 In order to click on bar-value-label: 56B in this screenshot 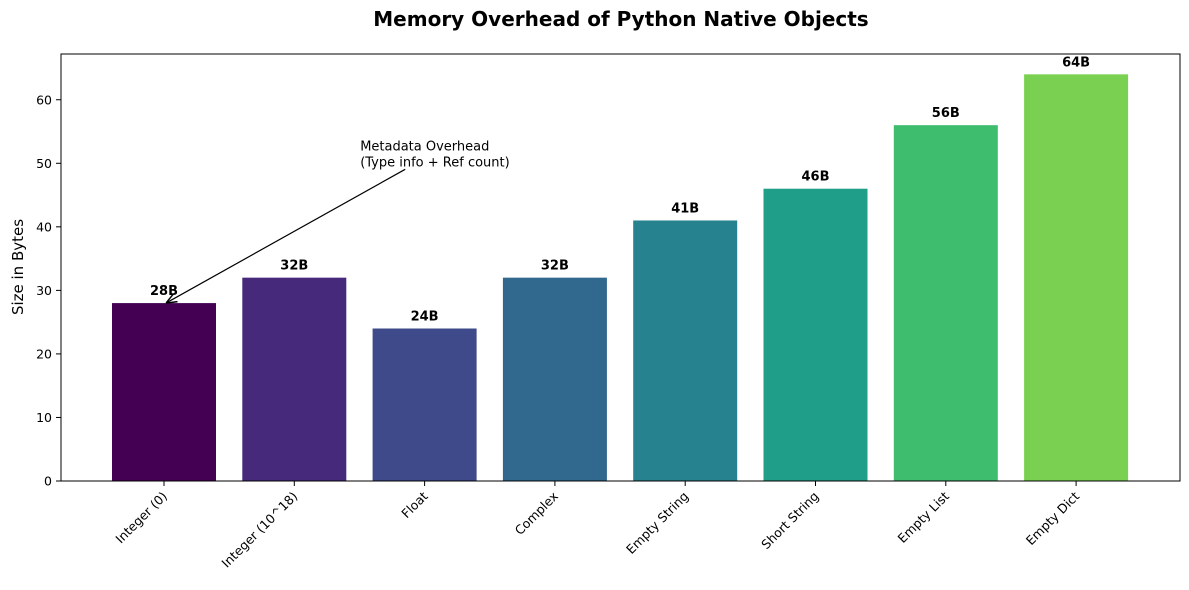, I will do `click(946, 113)`.